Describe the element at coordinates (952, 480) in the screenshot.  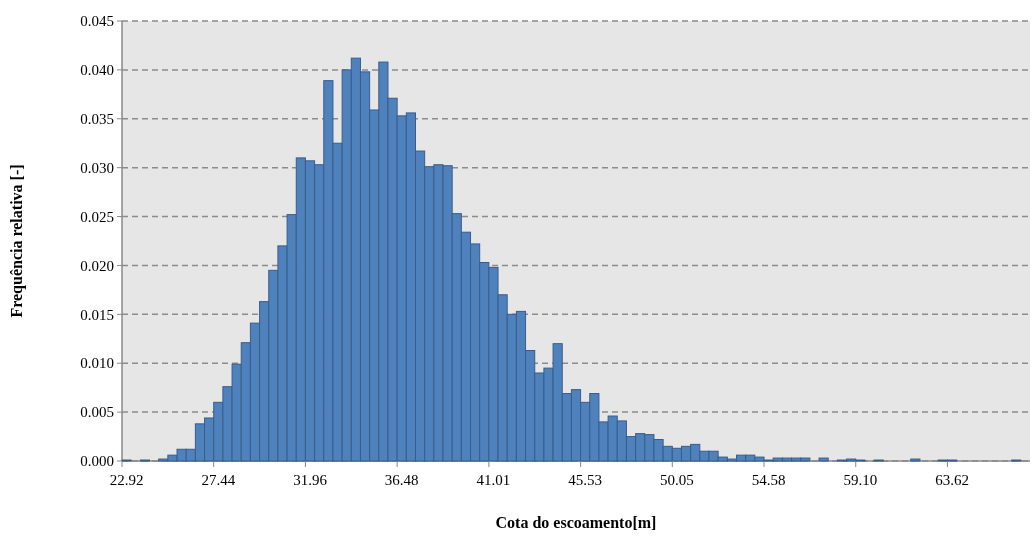
I see `x-tick-label: 63.62` at that location.